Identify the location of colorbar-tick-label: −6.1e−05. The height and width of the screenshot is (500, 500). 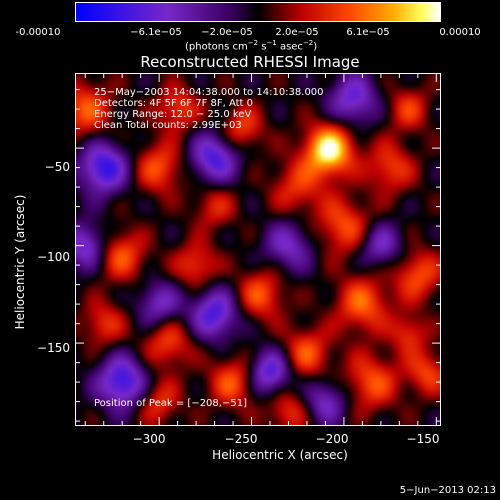
(156, 32).